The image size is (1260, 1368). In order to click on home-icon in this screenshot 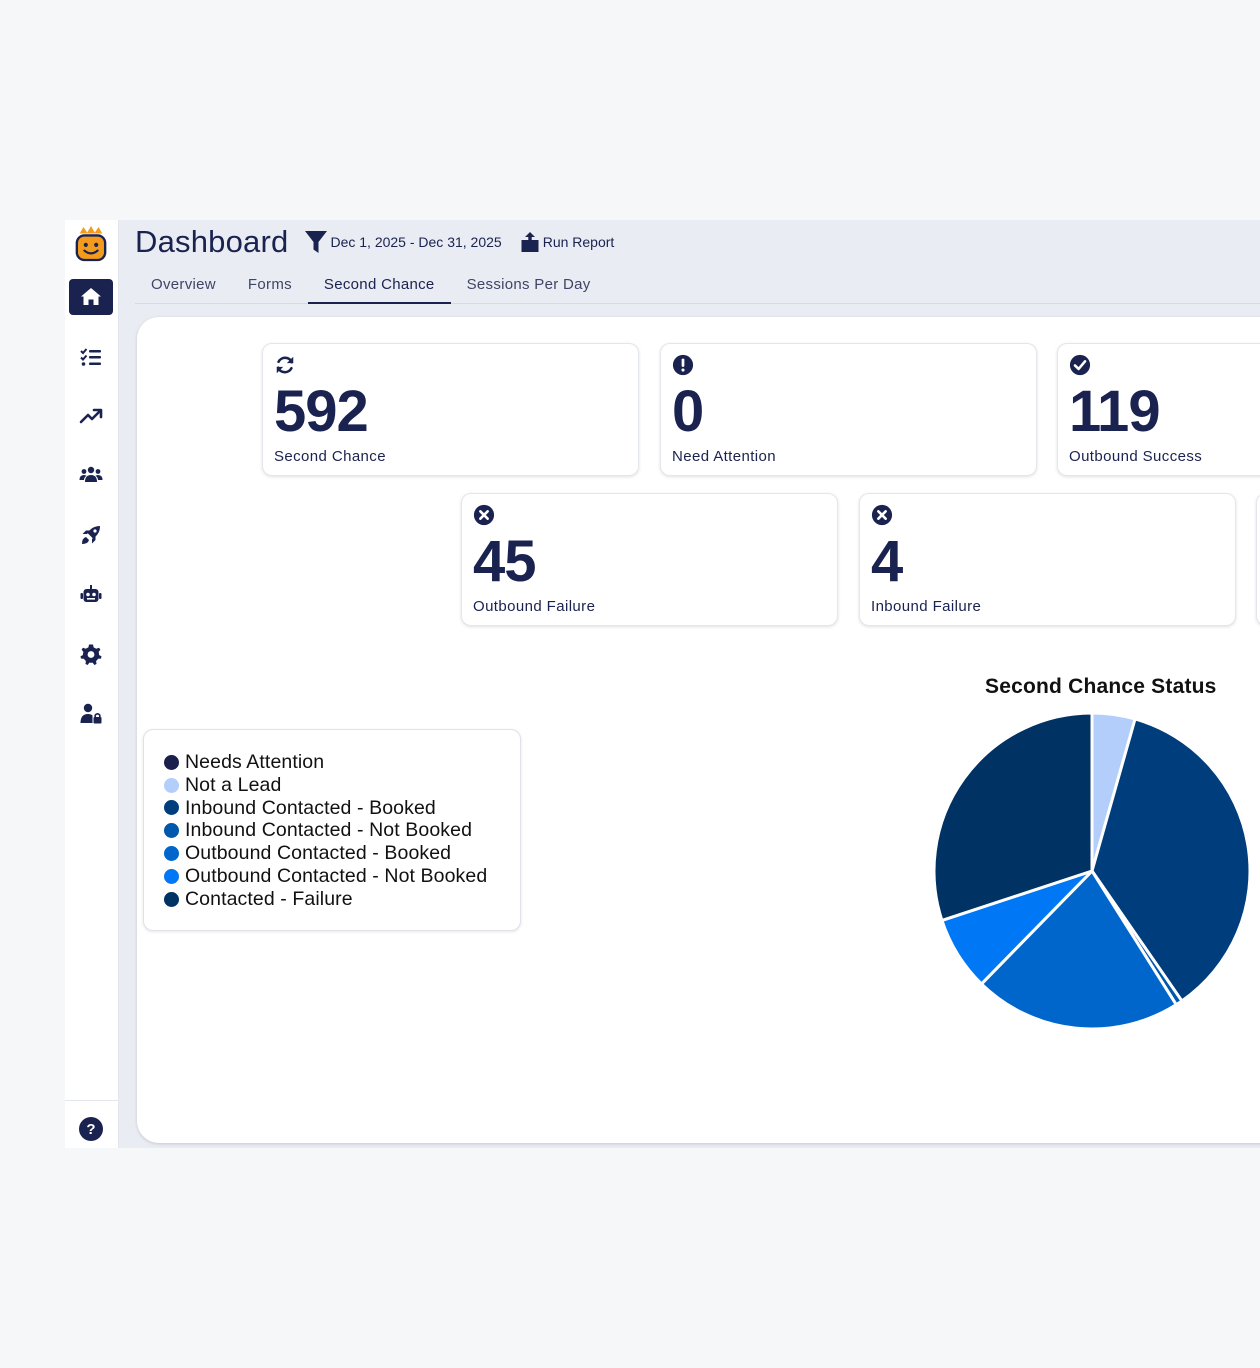, I will do `click(91, 296)`.